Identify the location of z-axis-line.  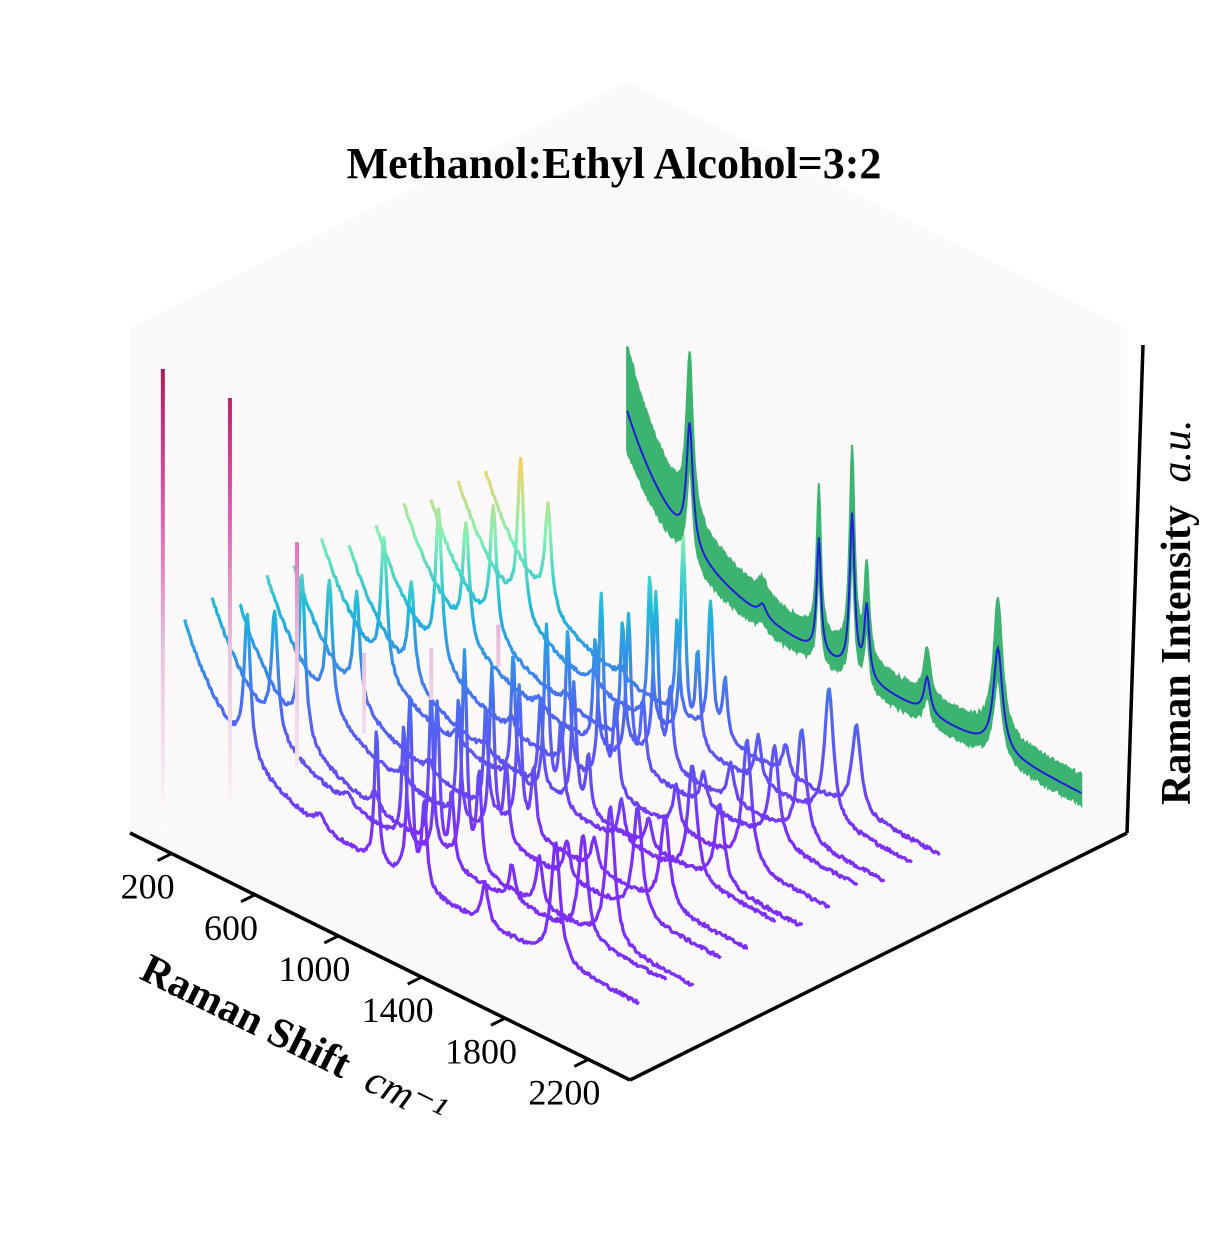
(1135, 589).